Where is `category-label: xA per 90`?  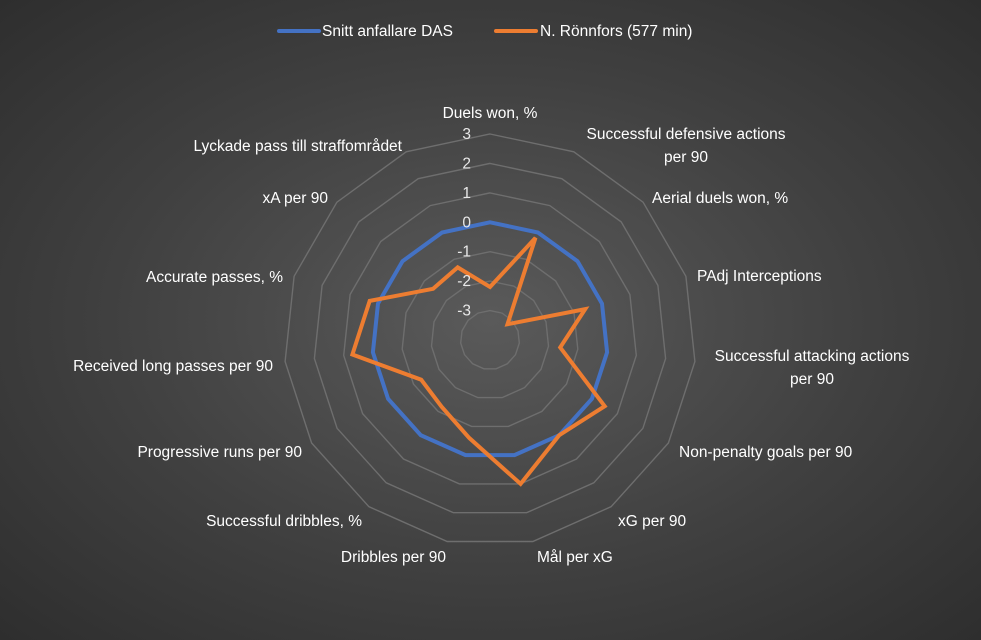 category-label: xA per 90 is located at coordinates (296, 198).